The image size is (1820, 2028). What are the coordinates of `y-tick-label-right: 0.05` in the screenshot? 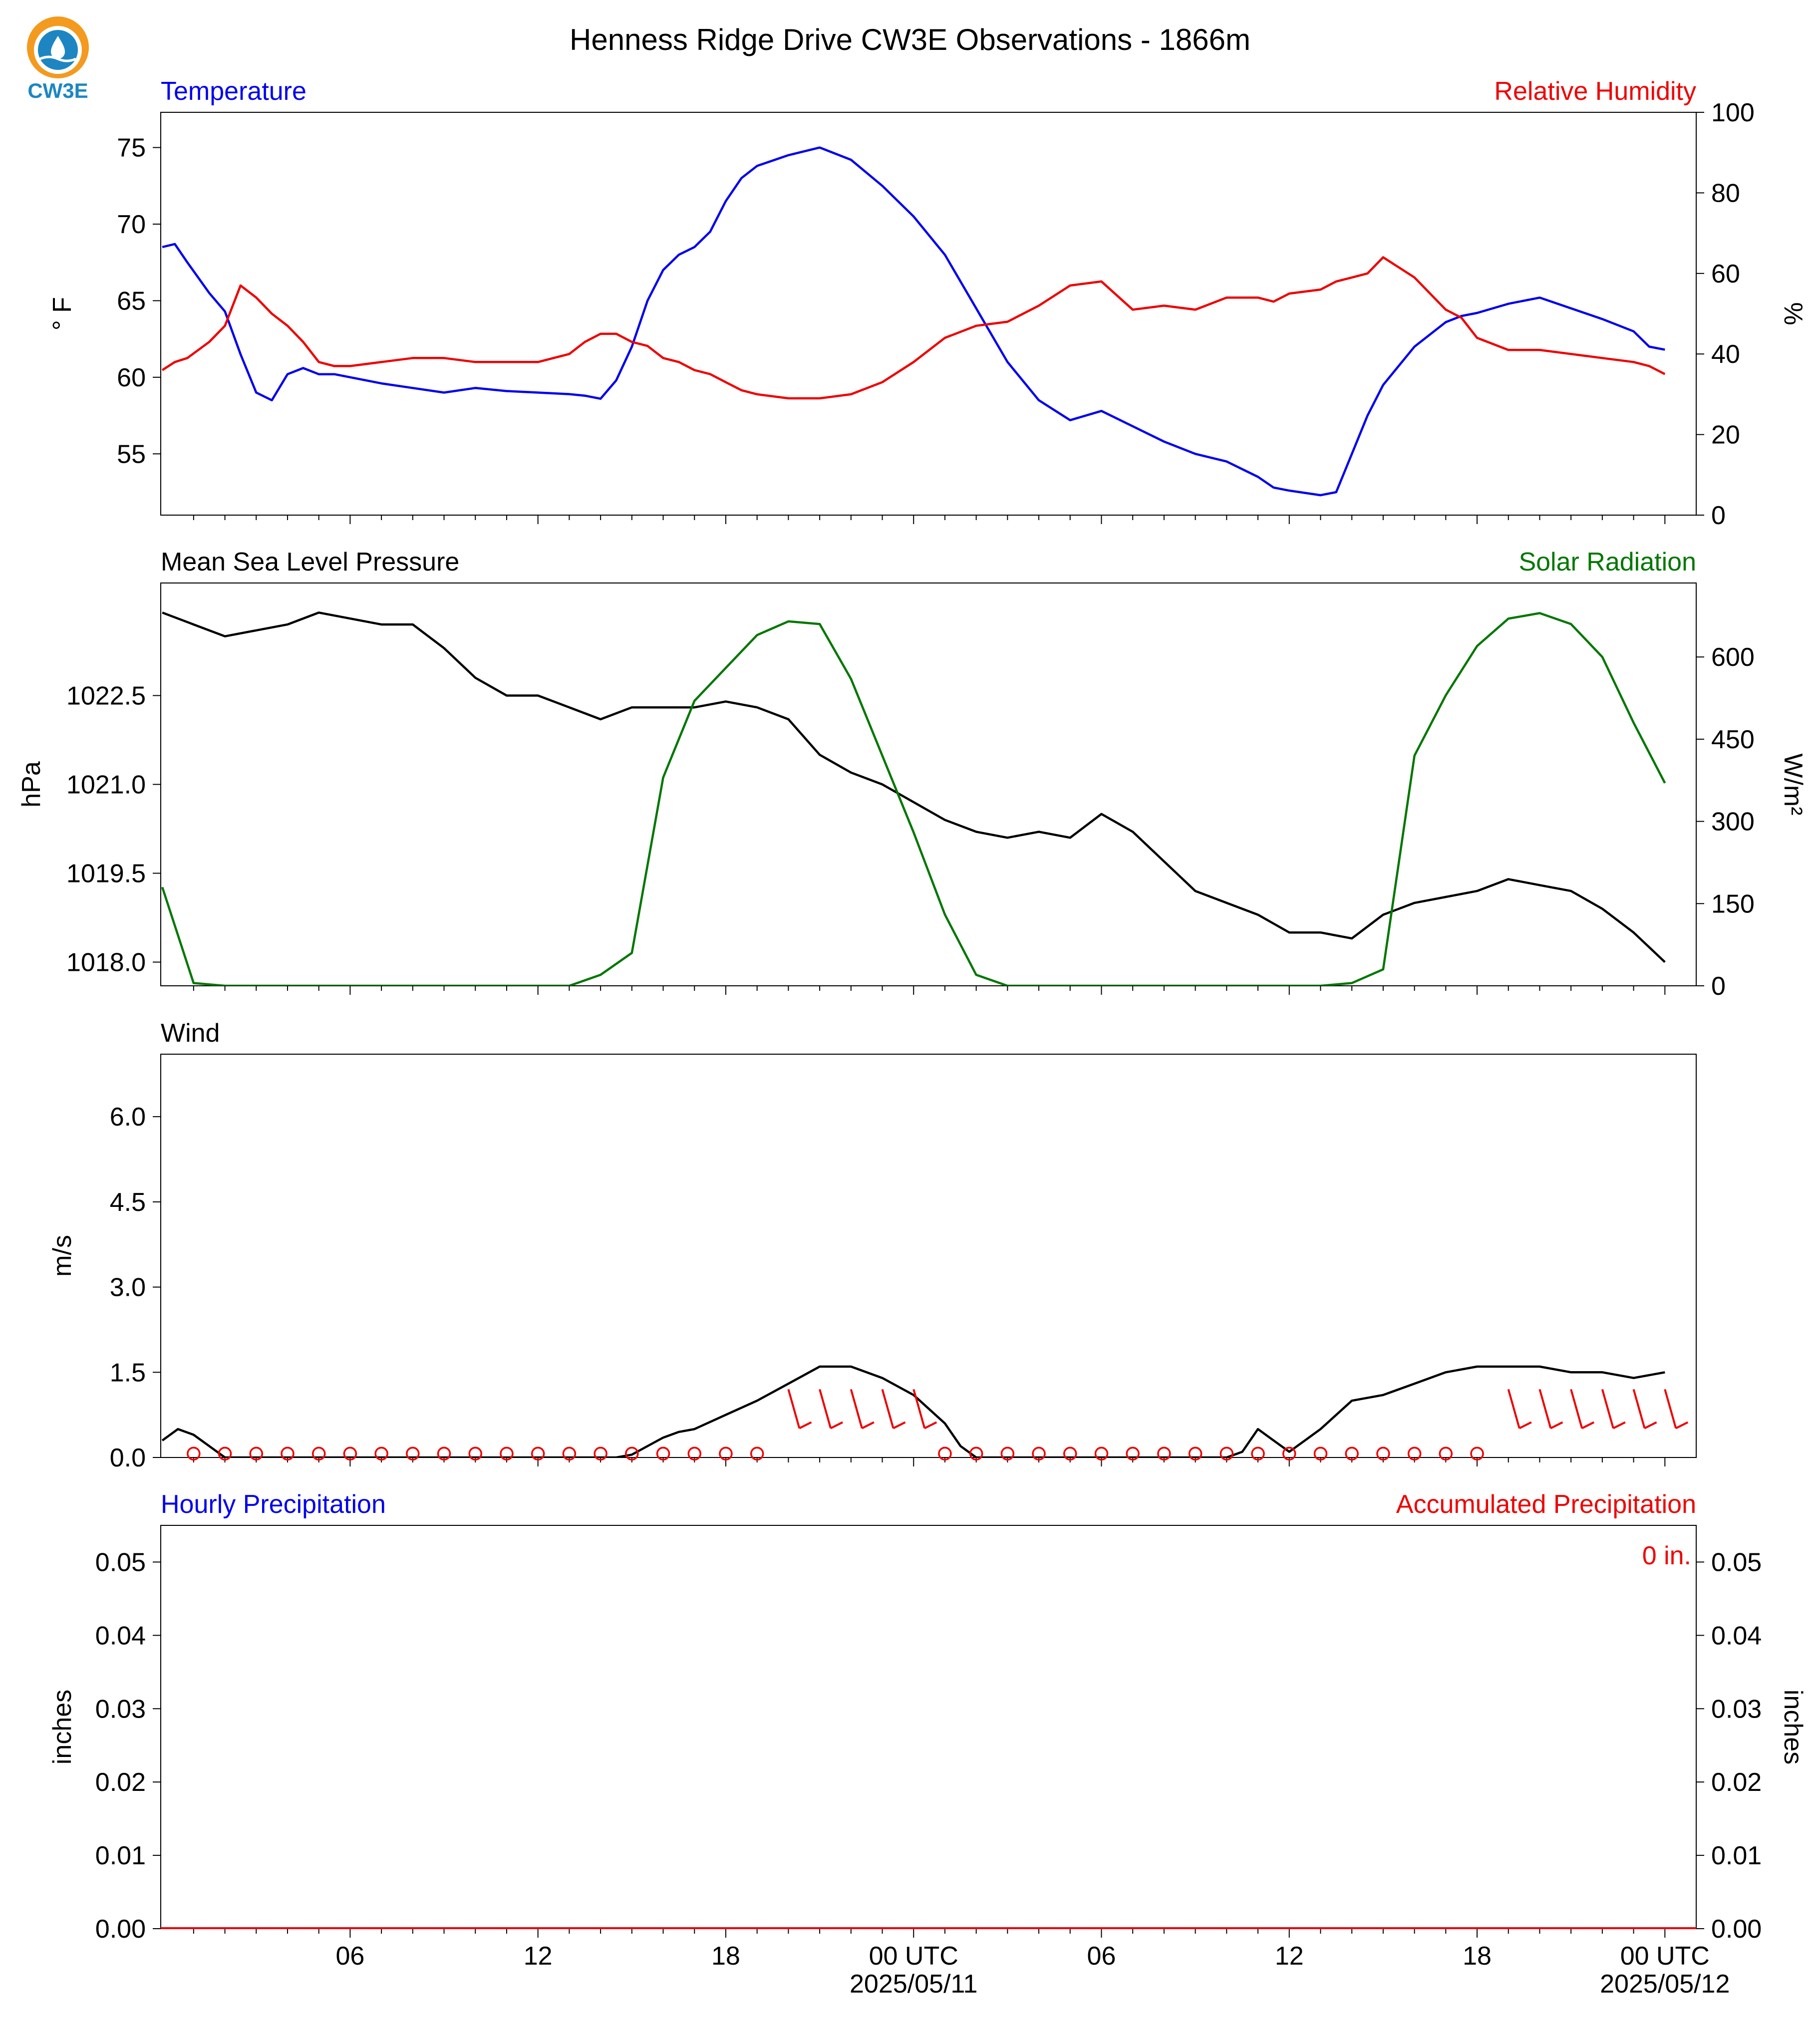 It's located at (1736, 1562).